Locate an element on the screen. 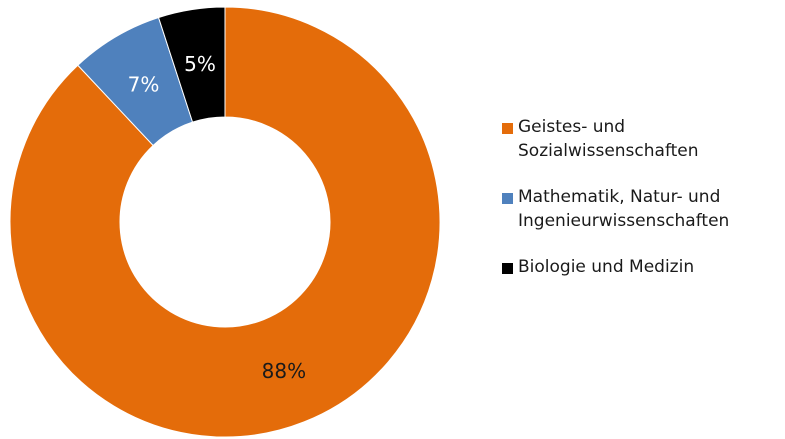 The width and height of the screenshot is (785, 439). legend-item-geistes: Geistes- und Sozialwissenschaften is located at coordinates (642, 139).